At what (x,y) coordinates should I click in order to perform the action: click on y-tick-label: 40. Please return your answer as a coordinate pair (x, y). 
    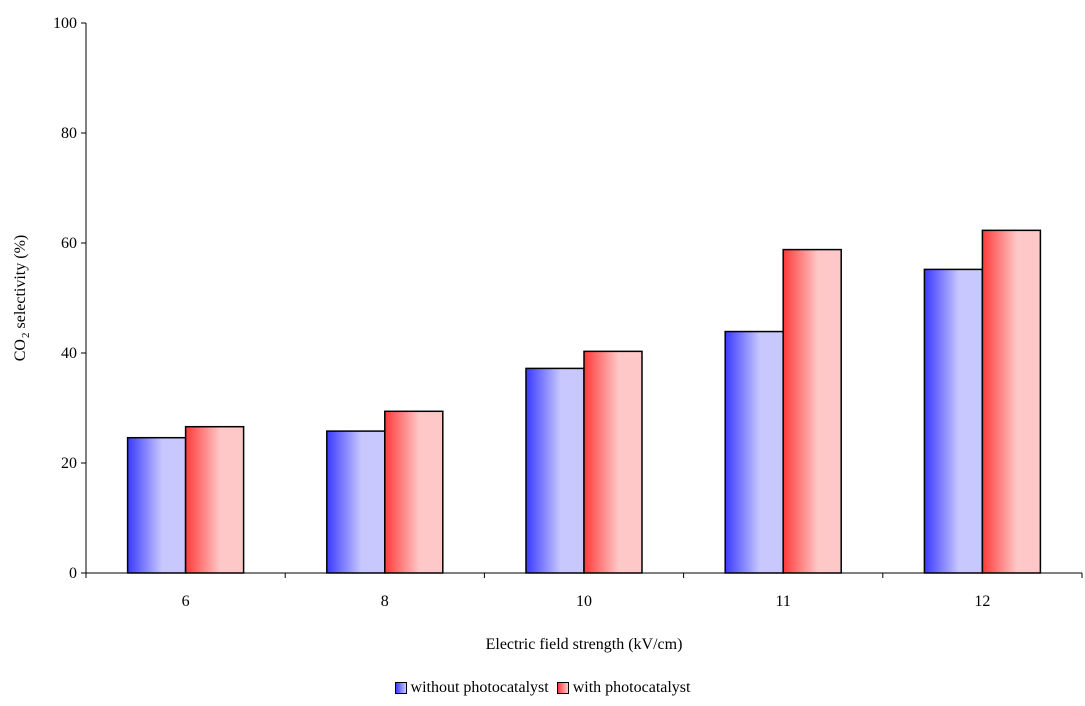
    Looking at the image, I should click on (69, 353).